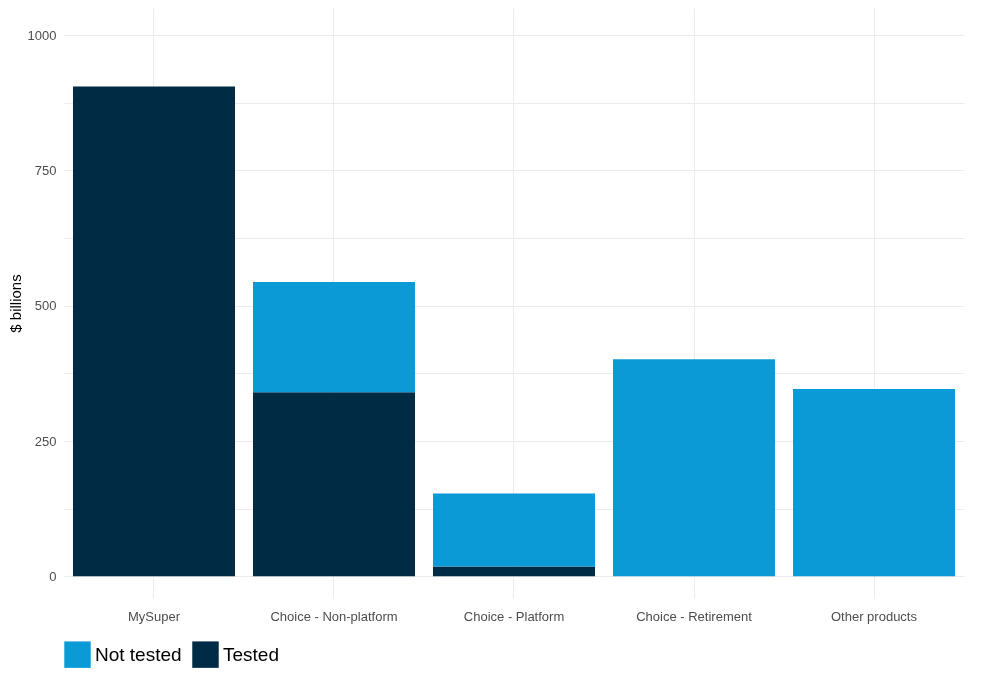 The image size is (1004, 689). I want to click on legend-label: Tested, so click(251, 654).